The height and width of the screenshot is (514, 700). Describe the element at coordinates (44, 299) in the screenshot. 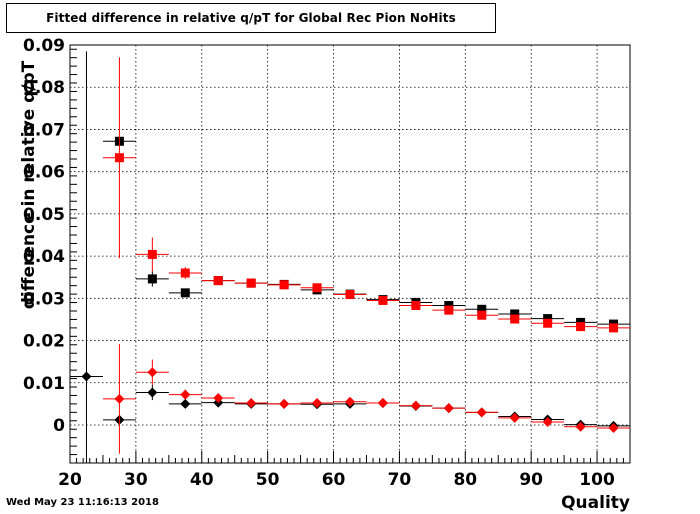

I see `y-tick-label: 0.03` at that location.